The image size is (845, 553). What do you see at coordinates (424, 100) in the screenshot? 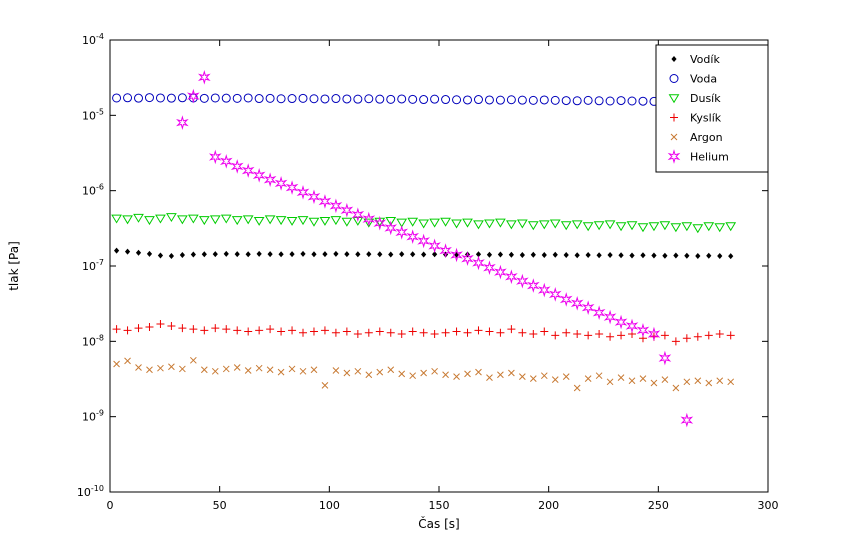
I see `series-voda` at bounding box center [424, 100].